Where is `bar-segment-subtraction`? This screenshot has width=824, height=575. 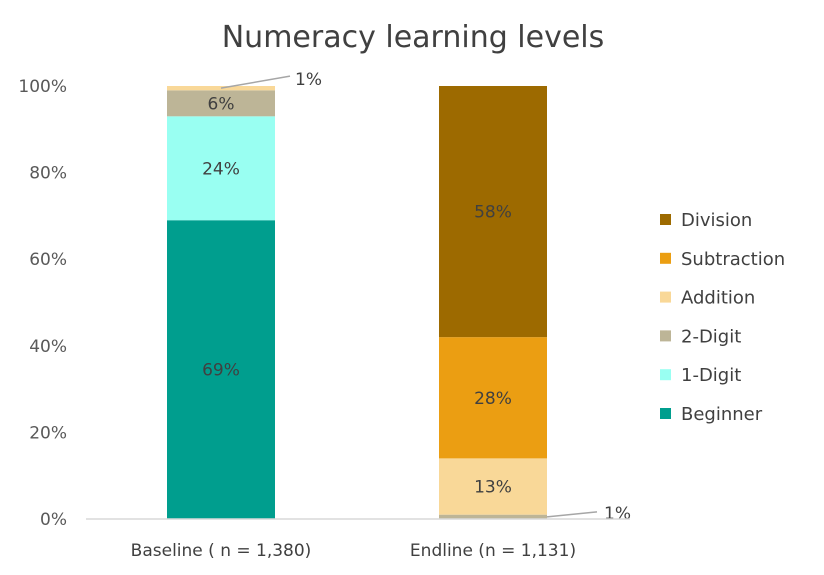 bar-segment-subtraction is located at coordinates (493, 398).